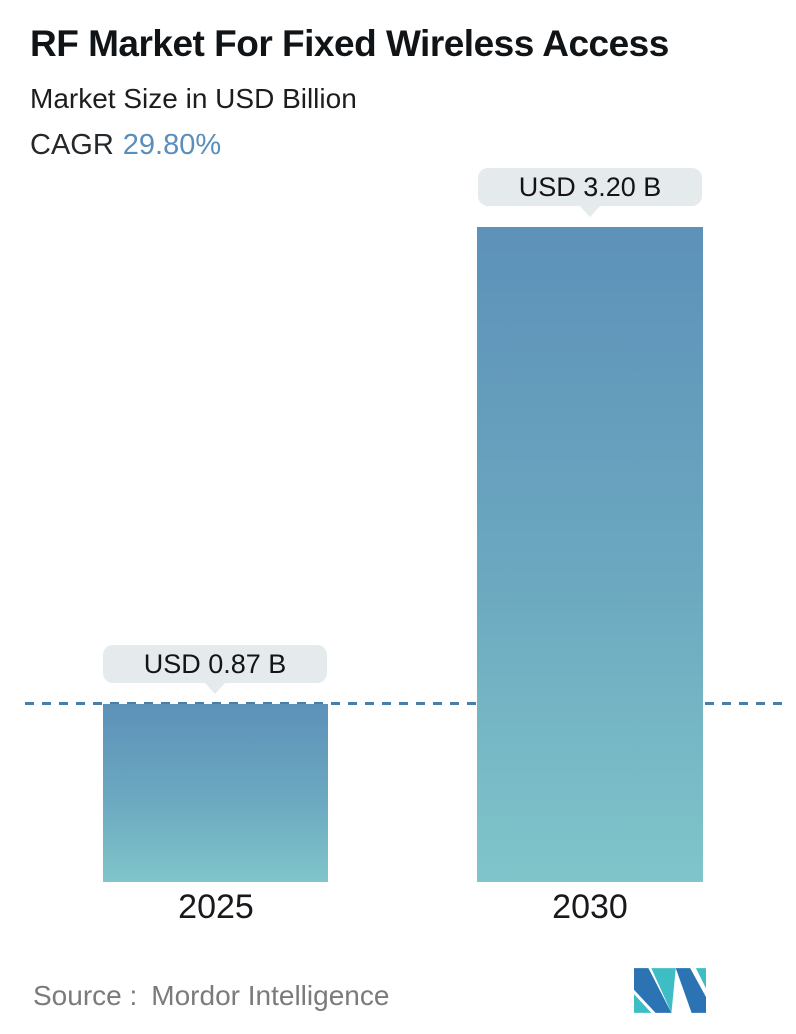  What do you see at coordinates (215, 793) in the screenshot?
I see `bar-2025` at bounding box center [215, 793].